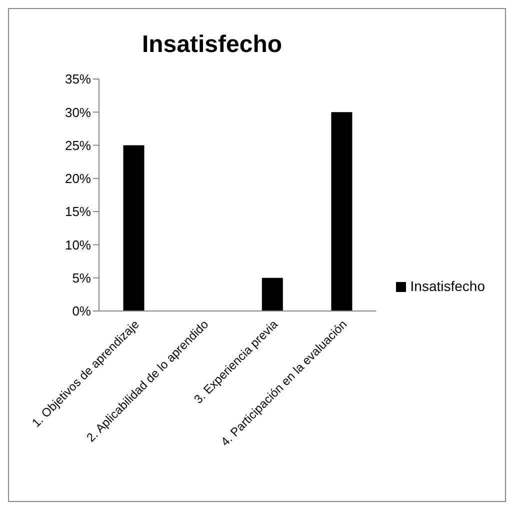  Describe the element at coordinates (78, 145) in the screenshot. I see `y-tick-label: 25%` at that location.